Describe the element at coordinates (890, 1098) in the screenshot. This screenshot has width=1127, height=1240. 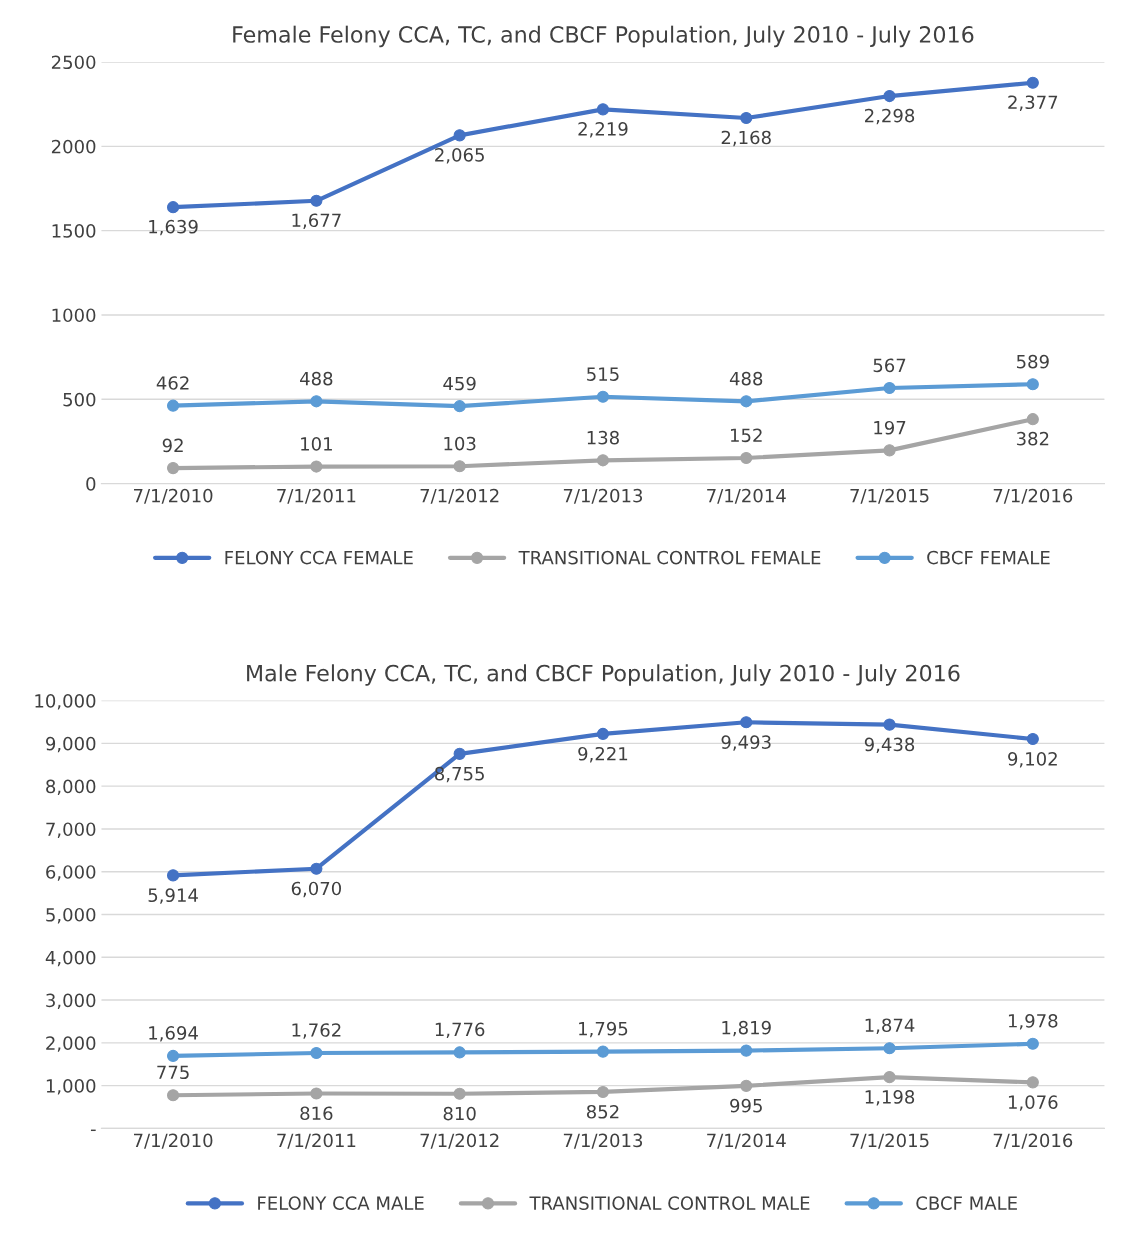
I see `data-label: 1,198` at that location.